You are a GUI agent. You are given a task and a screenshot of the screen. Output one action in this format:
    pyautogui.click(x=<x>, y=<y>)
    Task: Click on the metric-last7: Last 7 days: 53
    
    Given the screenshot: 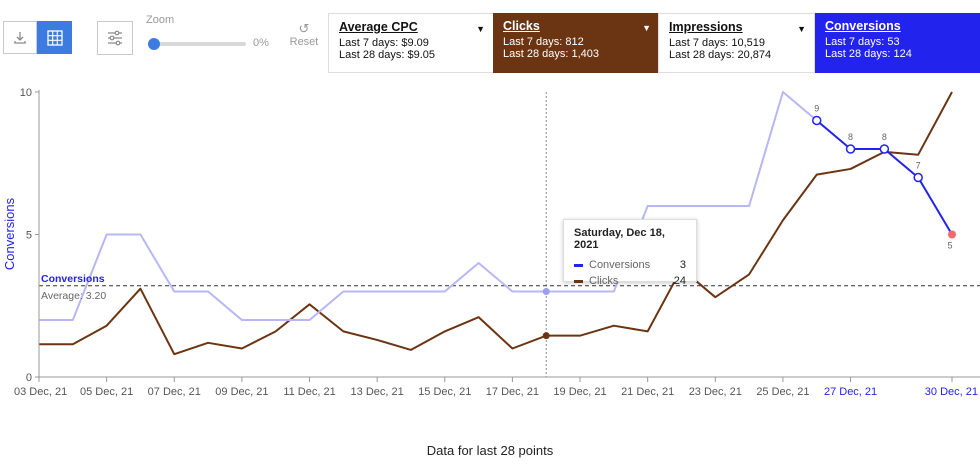 What is the action you would take?
    pyautogui.click(x=862, y=41)
    